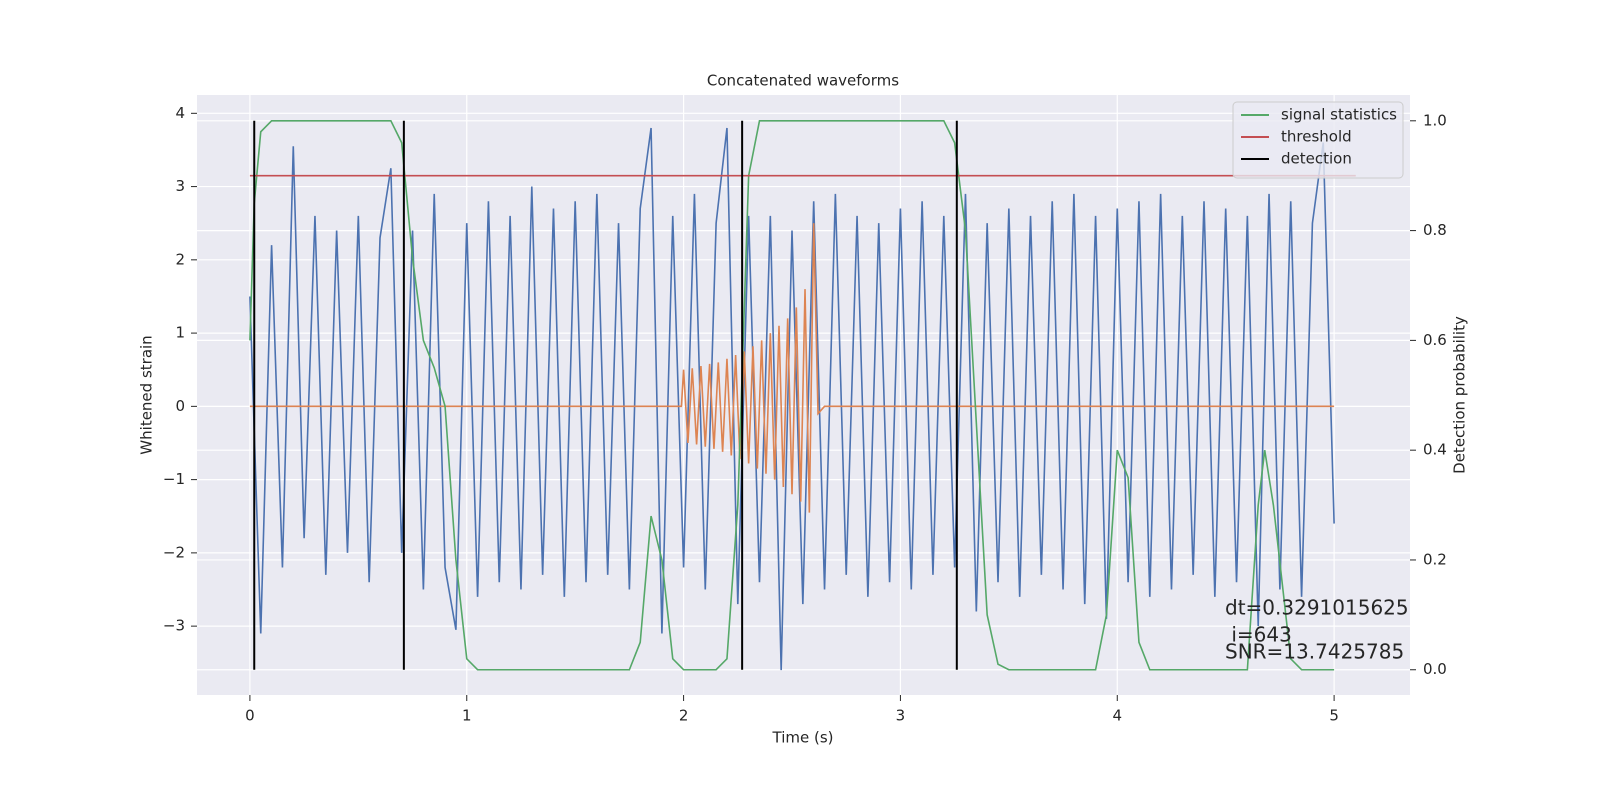  Describe the element at coordinates (1435, 230) in the screenshot. I see `y2-tick-label: 0.8` at that location.